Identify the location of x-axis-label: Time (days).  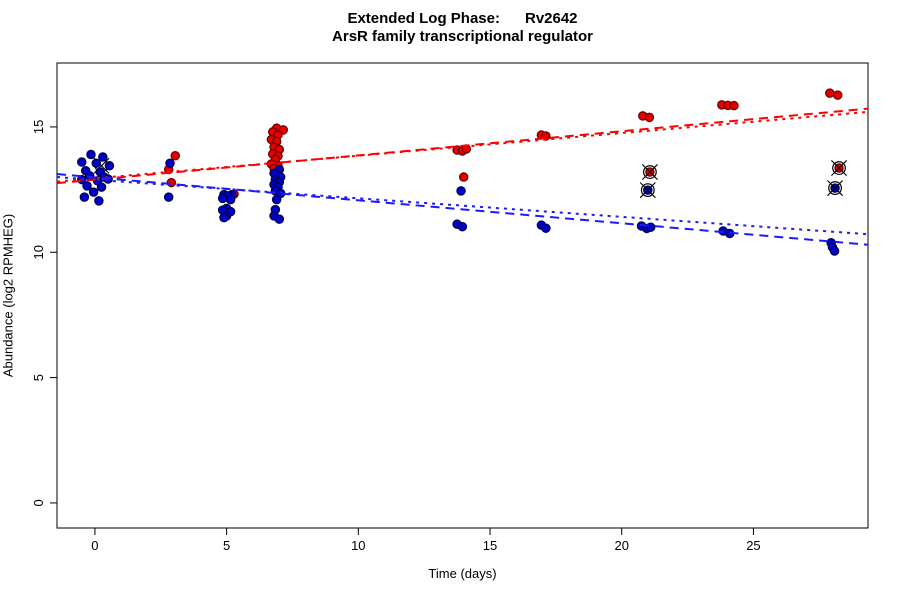
(462, 573).